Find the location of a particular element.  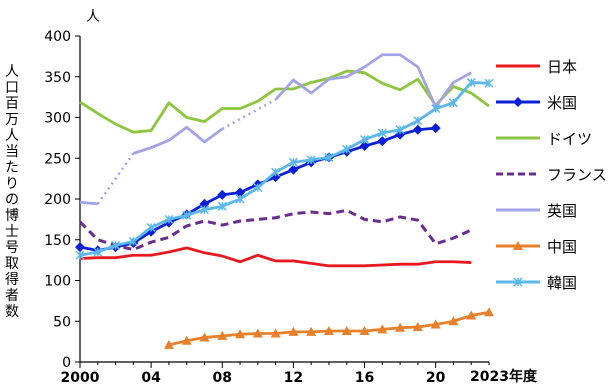

legend-label: 英国 is located at coordinates (562, 211).